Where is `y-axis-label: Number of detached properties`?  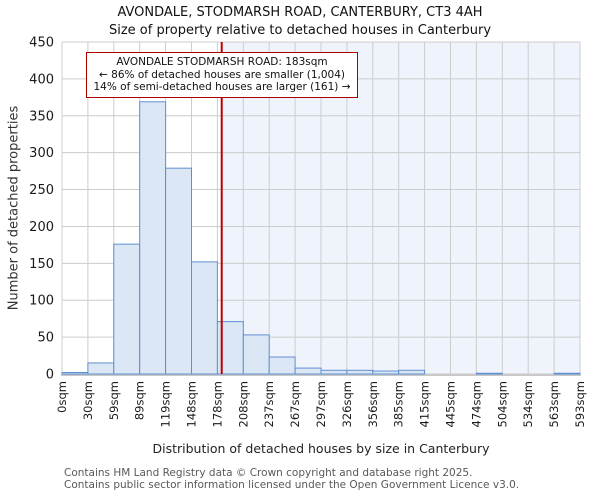
y-axis-label: Number of detached properties is located at coordinates (14, 208).